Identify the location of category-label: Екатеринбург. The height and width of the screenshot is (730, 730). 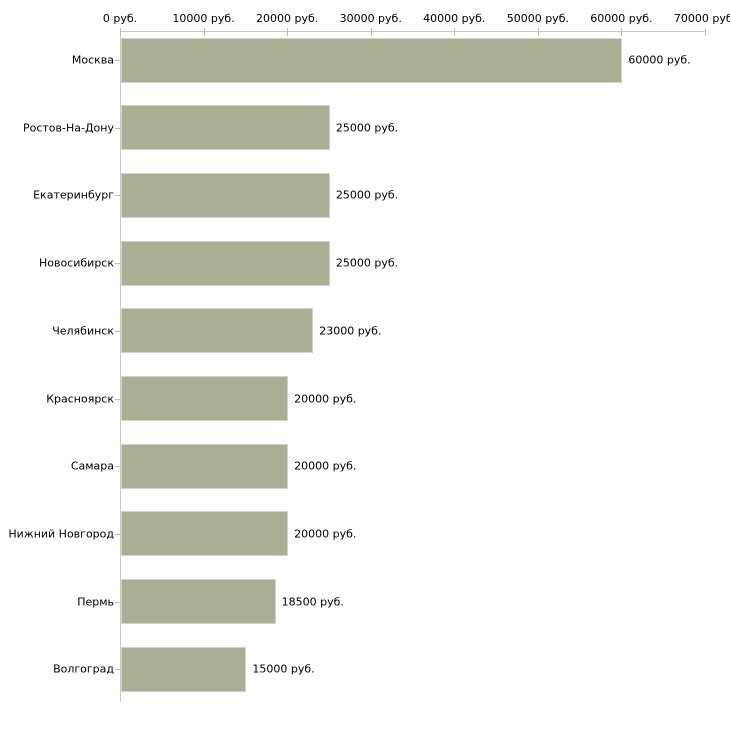
(73, 195).